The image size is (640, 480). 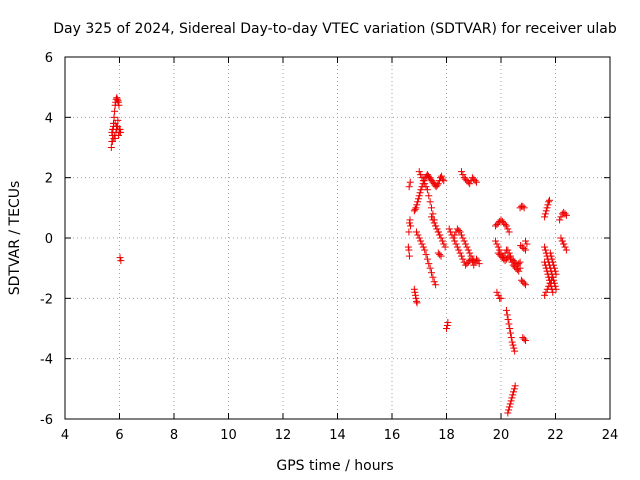 I want to click on y-tick-labels: -6 -4 -2 0 2 4 6, so click(x=46, y=239).